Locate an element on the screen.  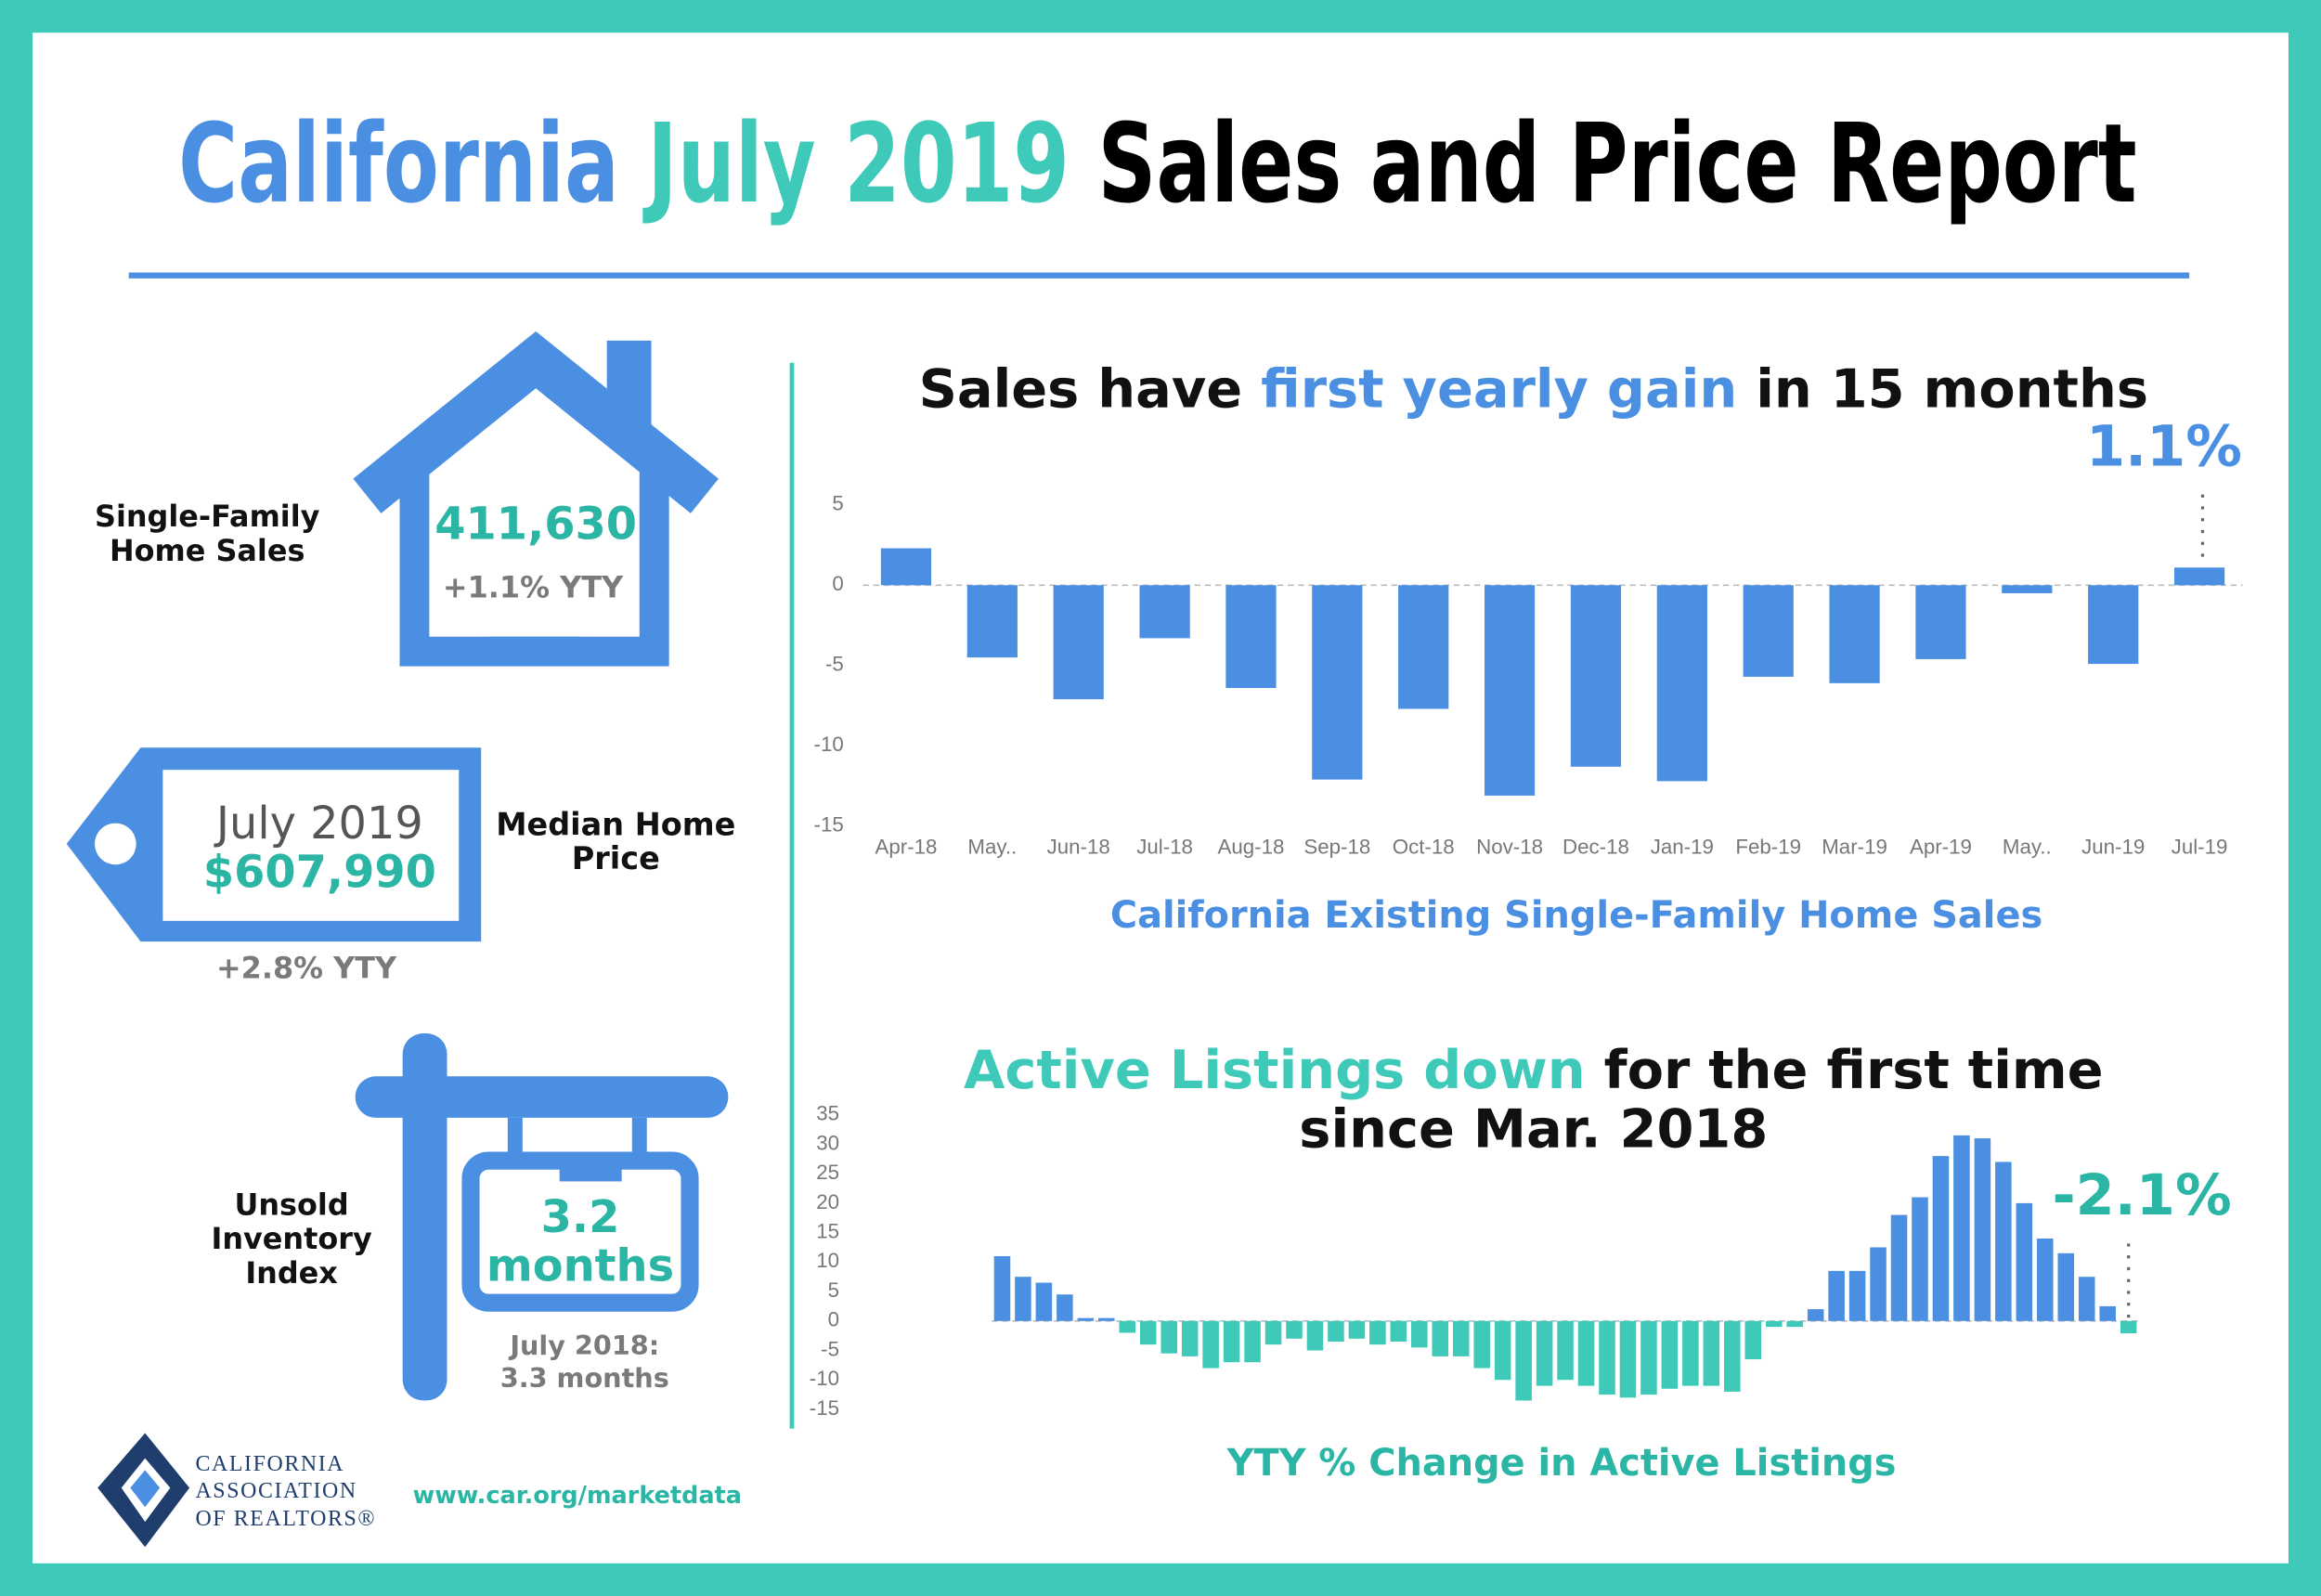
org-name: ASSOCIATION is located at coordinates (276, 1491).